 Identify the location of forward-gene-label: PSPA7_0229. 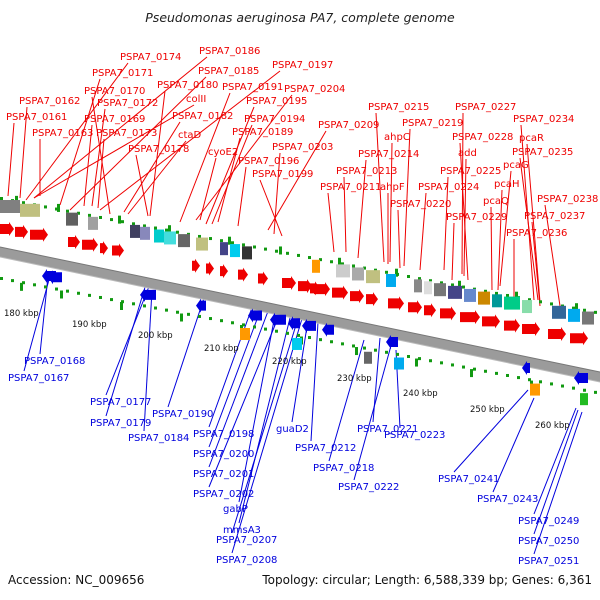
(476, 217).